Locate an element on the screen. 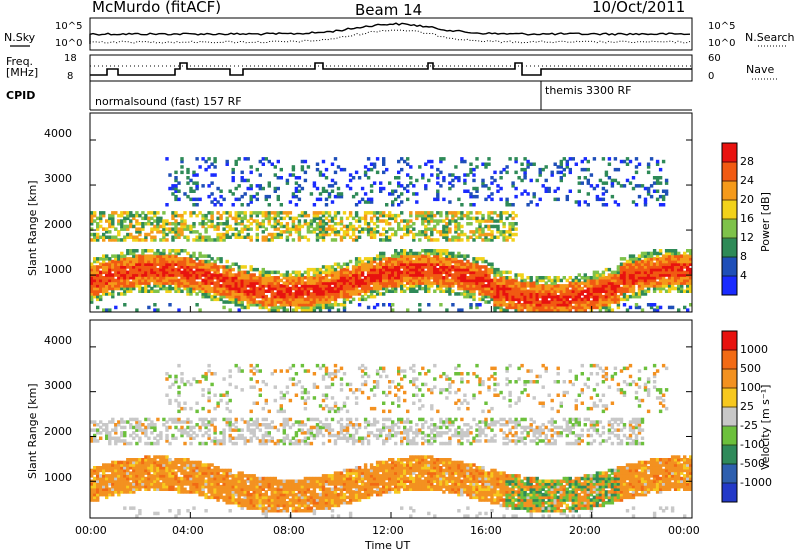 The image size is (800, 554). nsearch-line is located at coordinates (390, 36).